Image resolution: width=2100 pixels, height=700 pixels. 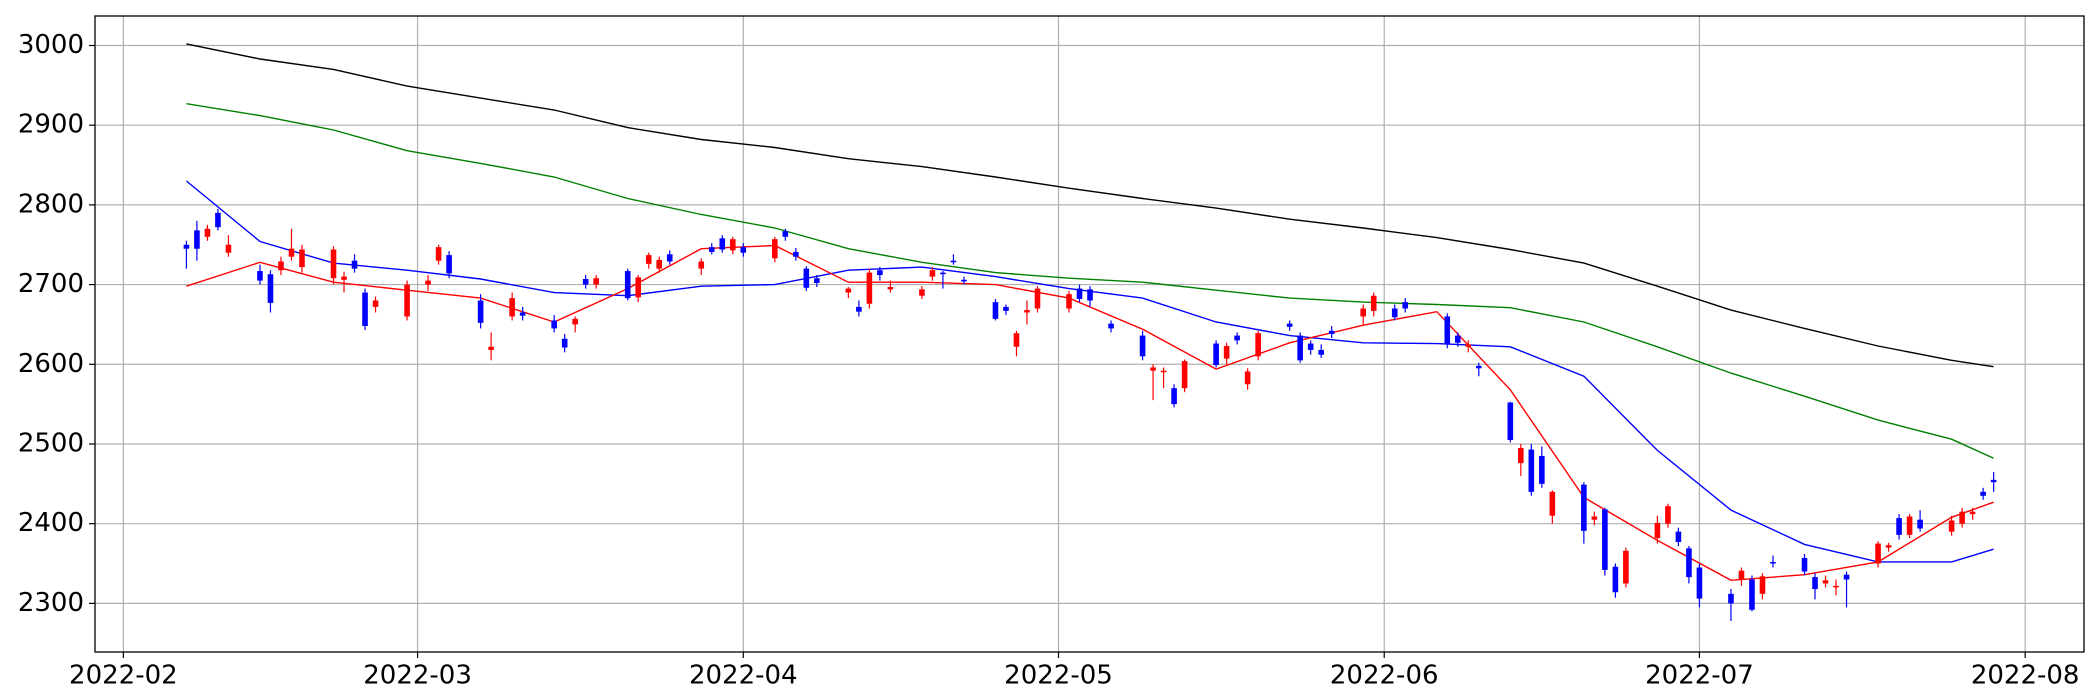 I want to click on y-tick-label: 2300, so click(x=51, y=603).